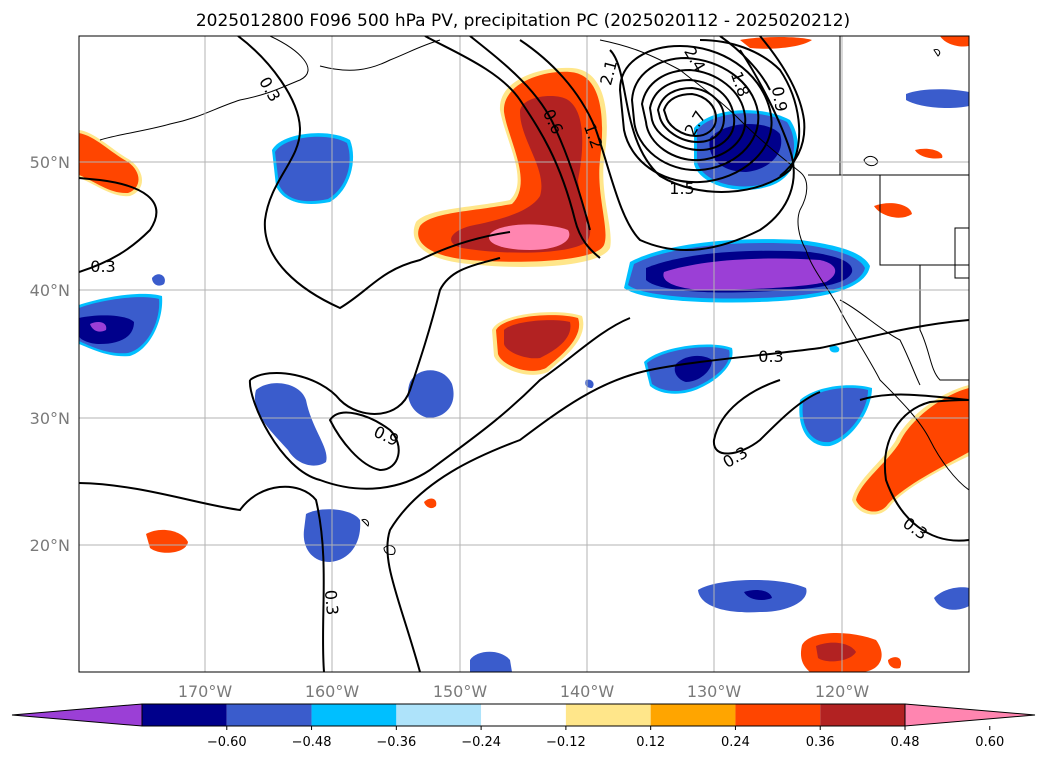 The height and width of the screenshot is (765, 1047). Describe the element at coordinates (227, 742) in the screenshot. I see `colorbar-tick-label: −0.60` at that location.